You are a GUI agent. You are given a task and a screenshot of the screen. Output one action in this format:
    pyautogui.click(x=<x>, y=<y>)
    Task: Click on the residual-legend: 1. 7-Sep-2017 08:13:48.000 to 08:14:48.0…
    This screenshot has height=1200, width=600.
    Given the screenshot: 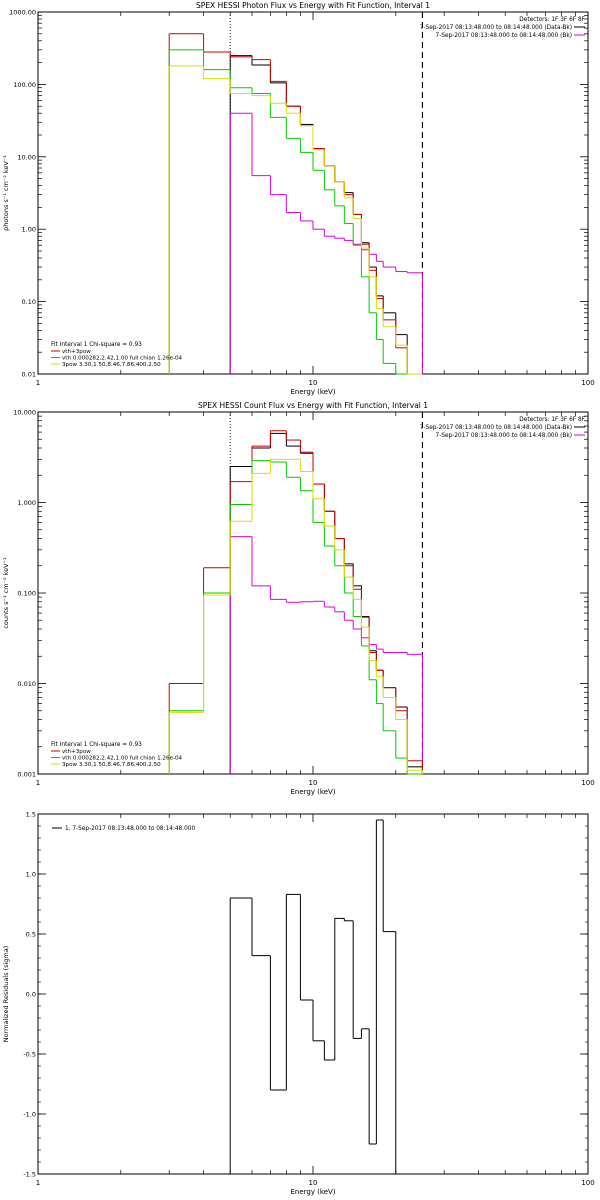 What is the action you would take?
    pyautogui.click(x=123, y=829)
    